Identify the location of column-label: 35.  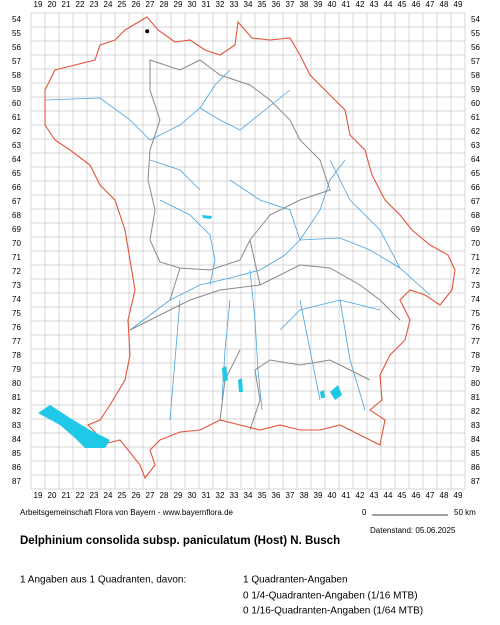
(262, 495).